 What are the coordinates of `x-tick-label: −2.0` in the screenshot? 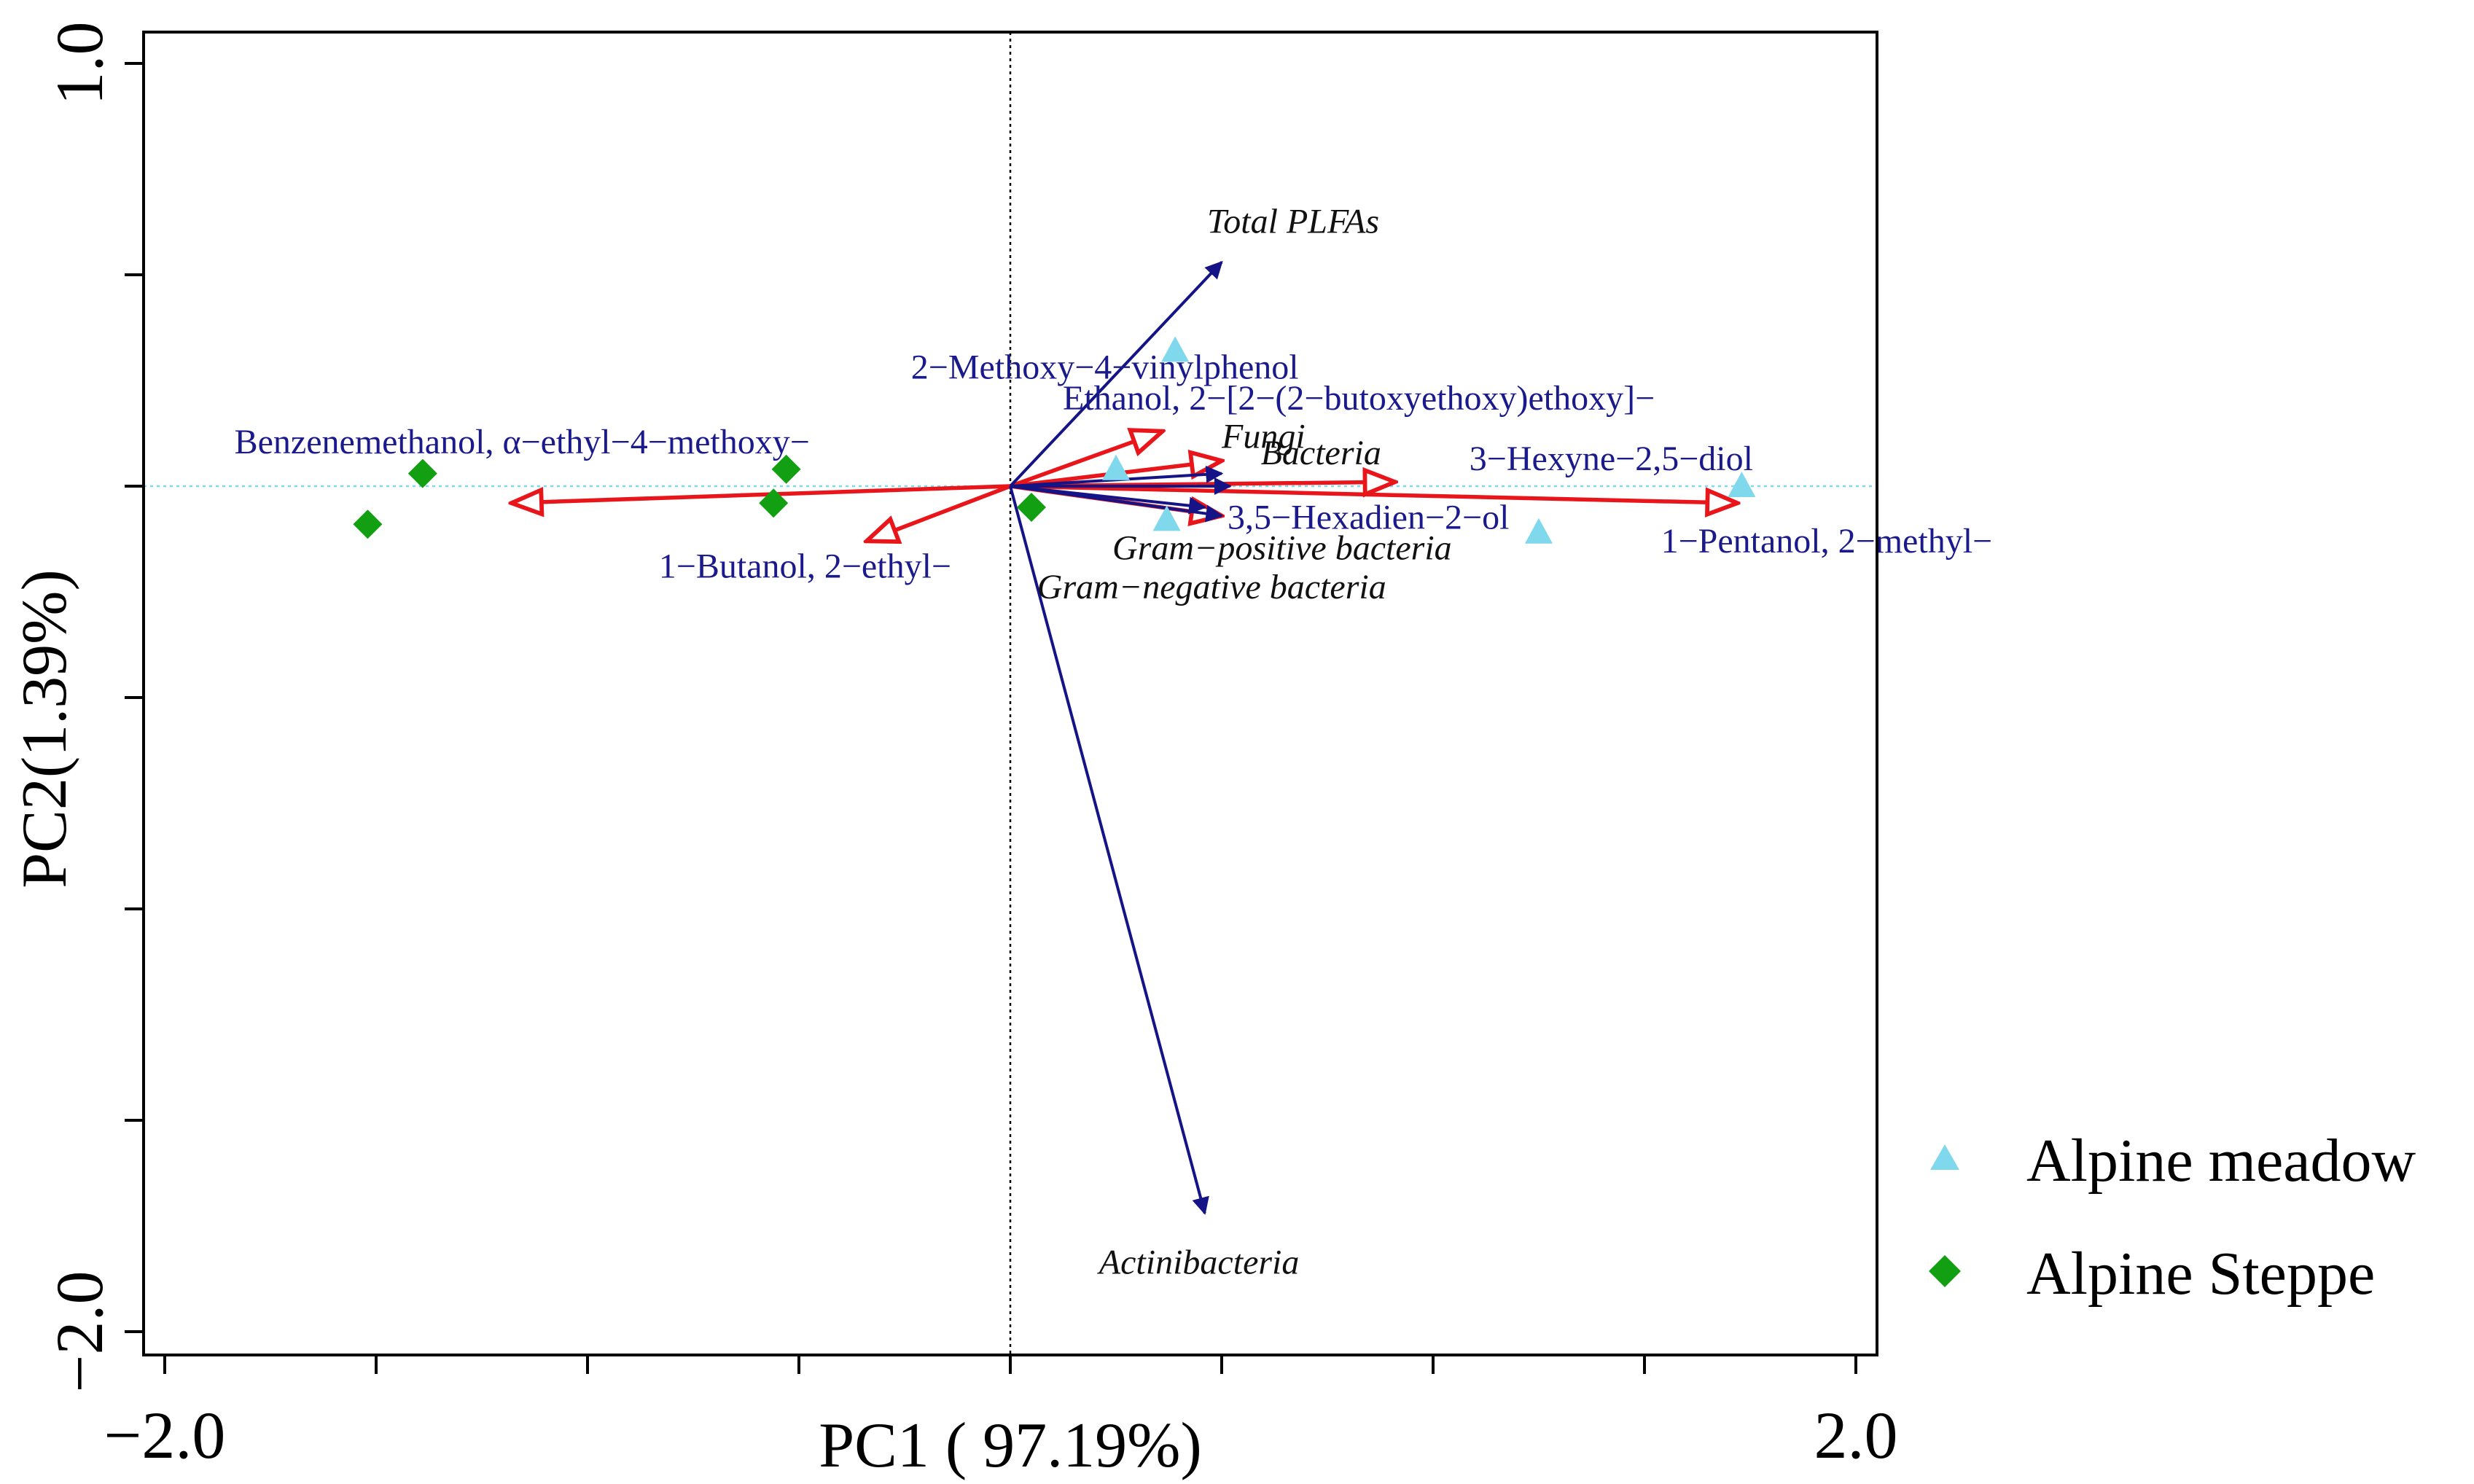 It's located at (165, 1435).